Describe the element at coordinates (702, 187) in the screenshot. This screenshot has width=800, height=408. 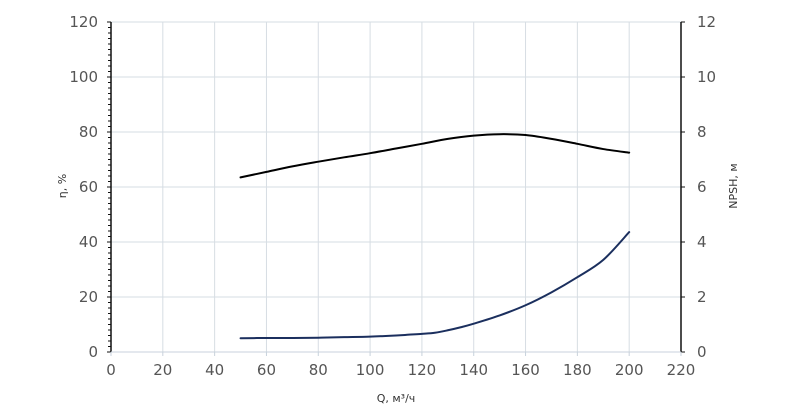
I see `y-right-tick-label: 6` at that location.